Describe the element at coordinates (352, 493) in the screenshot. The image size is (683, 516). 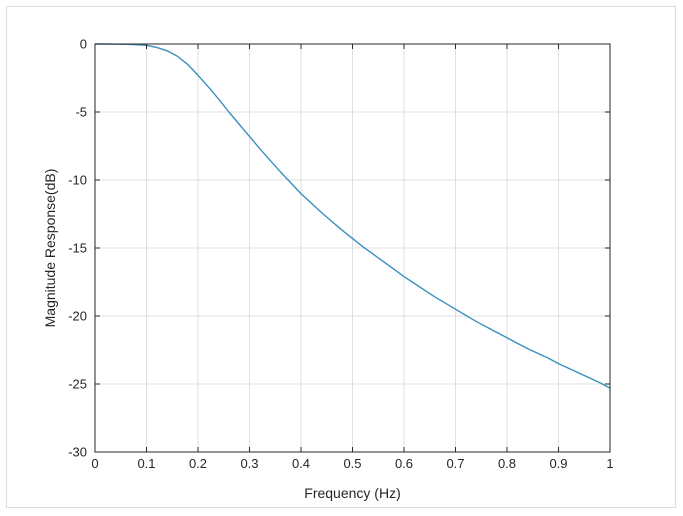
I see `x-axis-label: Frequency (Hz)` at that location.